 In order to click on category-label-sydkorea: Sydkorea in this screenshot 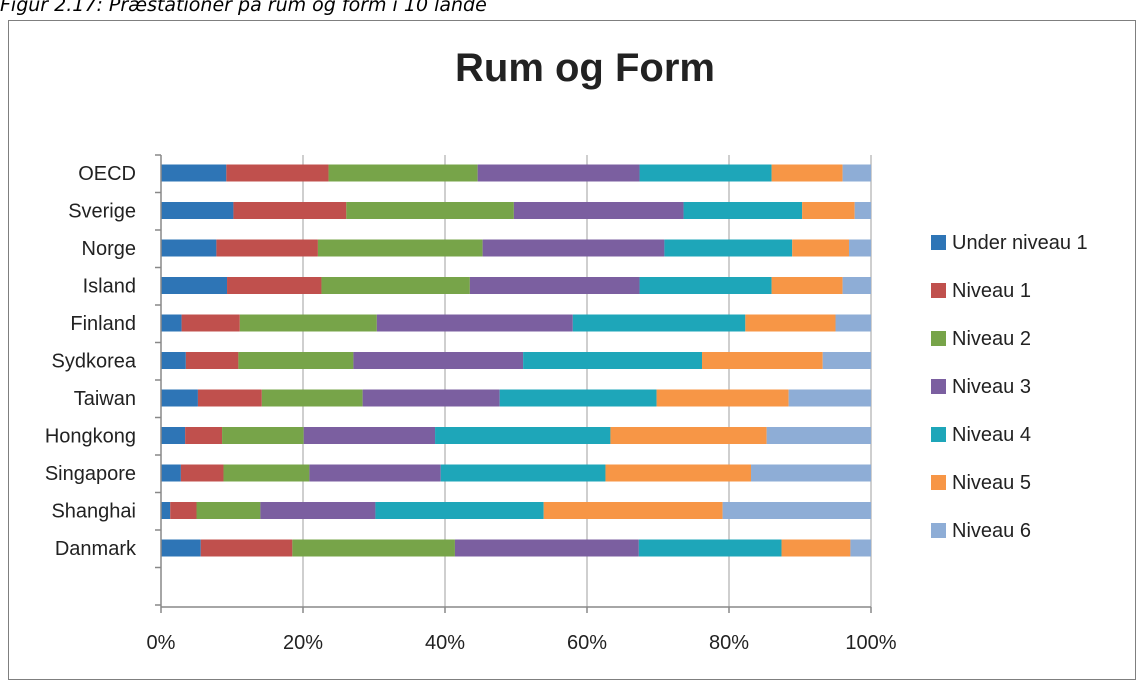, I will do `click(94, 362)`.